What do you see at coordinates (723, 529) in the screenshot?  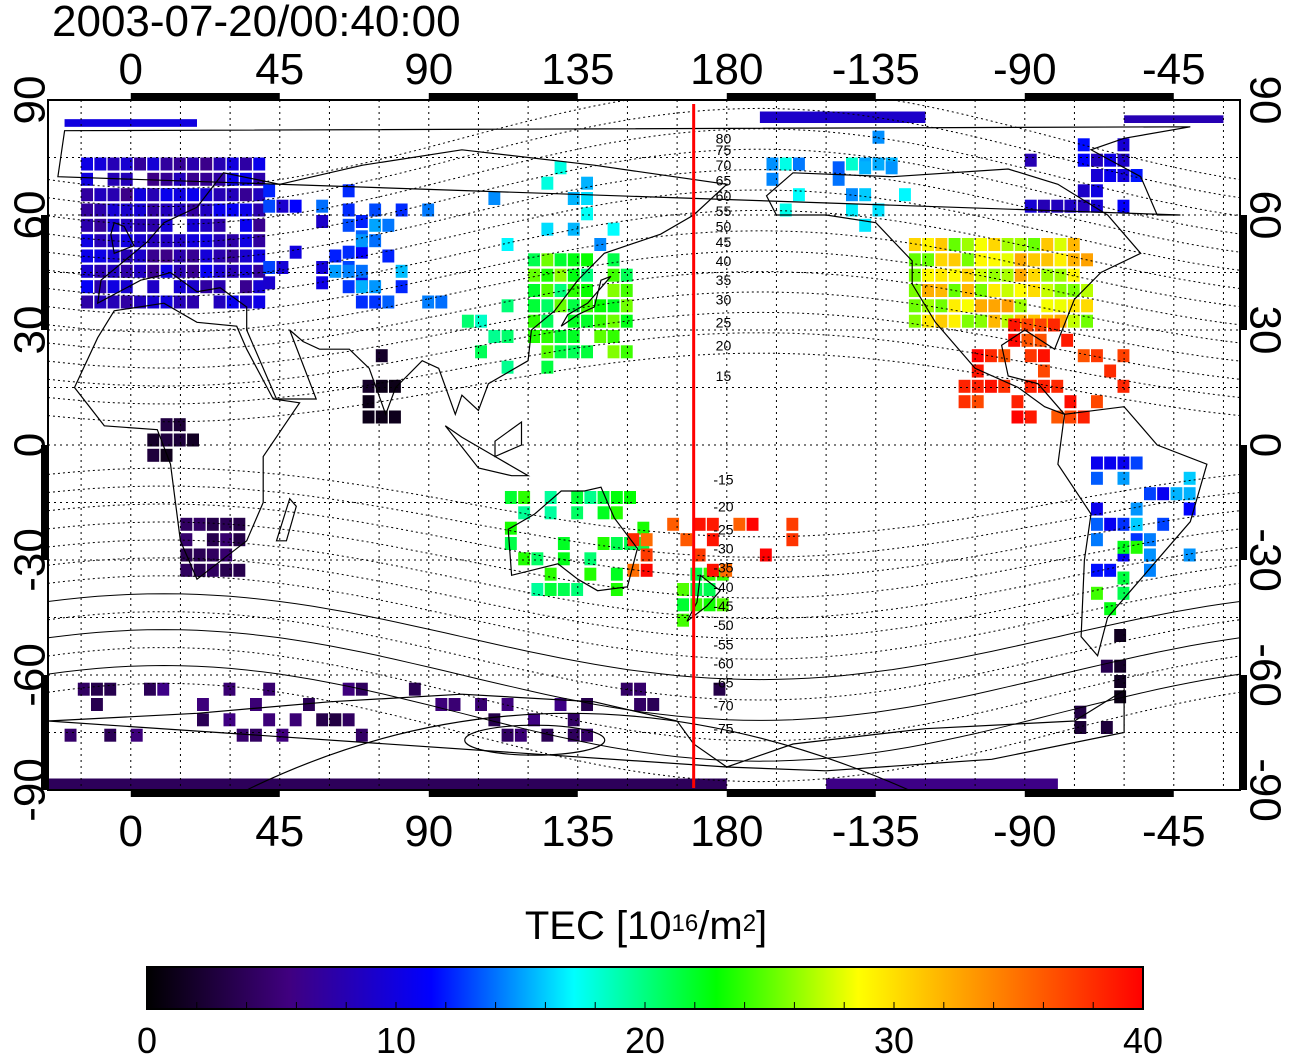 I see `contour-label: -25` at bounding box center [723, 529].